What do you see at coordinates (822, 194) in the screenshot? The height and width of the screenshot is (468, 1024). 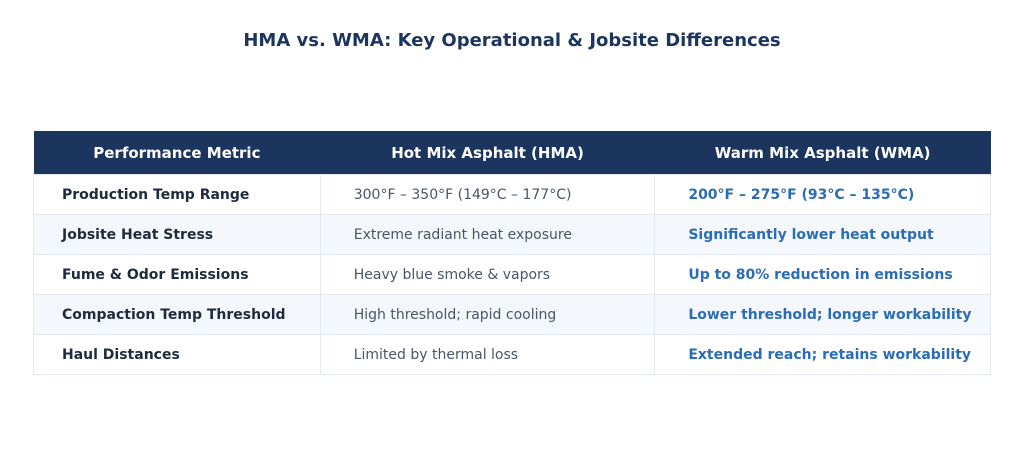 I see `table-cell: 200°F – 275°F (93°C – 135°C)` at bounding box center [822, 194].